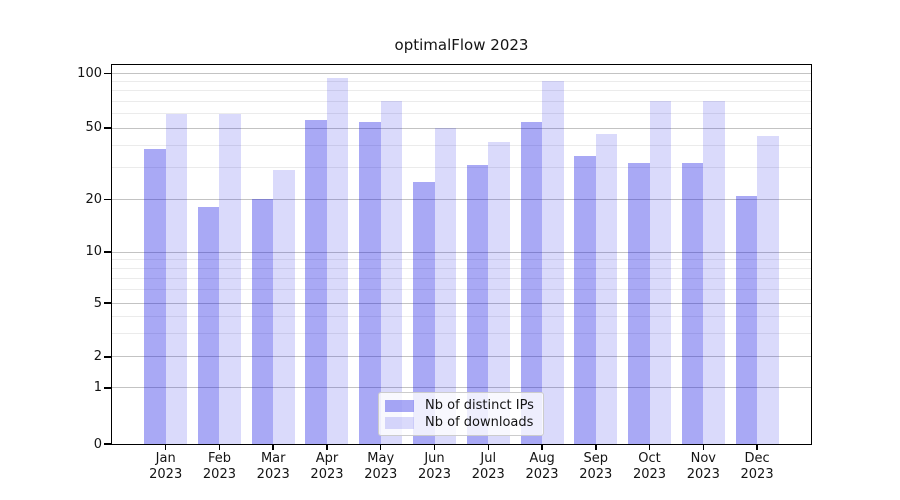 The height and width of the screenshot is (500, 900). Describe the element at coordinates (531, 282) in the screenshot. I see `bar-distinct-ips-aug` at that location.